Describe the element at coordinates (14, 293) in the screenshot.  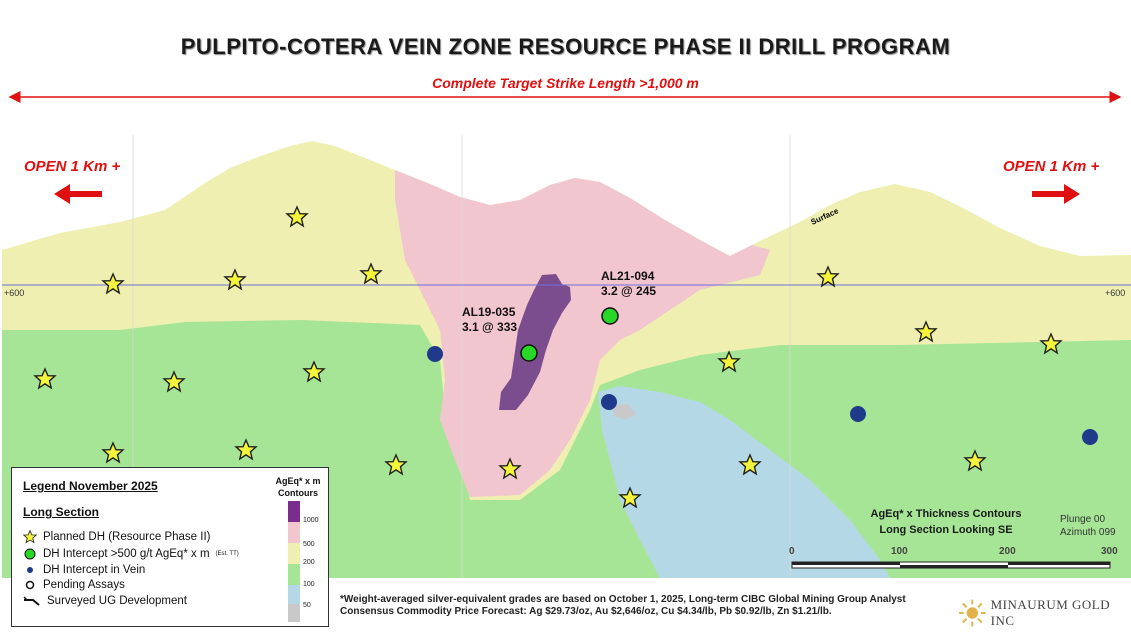
I see `level-600-left: +600` at that location.